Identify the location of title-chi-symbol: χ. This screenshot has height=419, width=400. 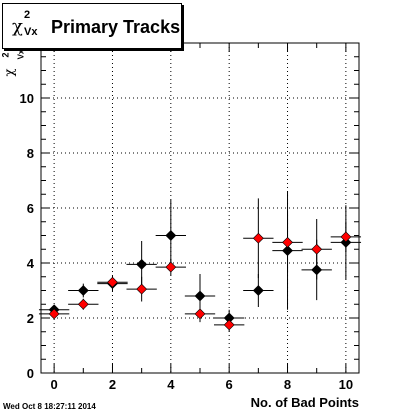
(17, 26).